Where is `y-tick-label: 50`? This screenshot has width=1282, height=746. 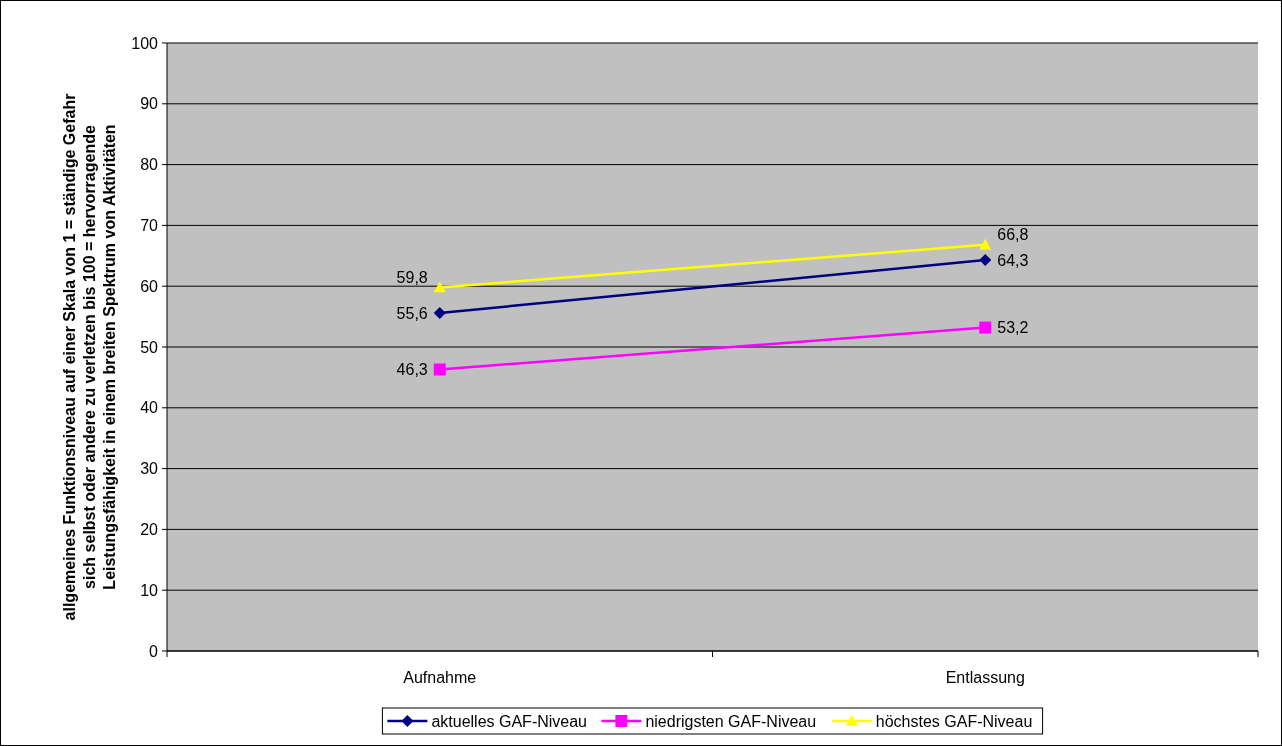
y-tick-label: 50 is located at coordinates (149, 347).